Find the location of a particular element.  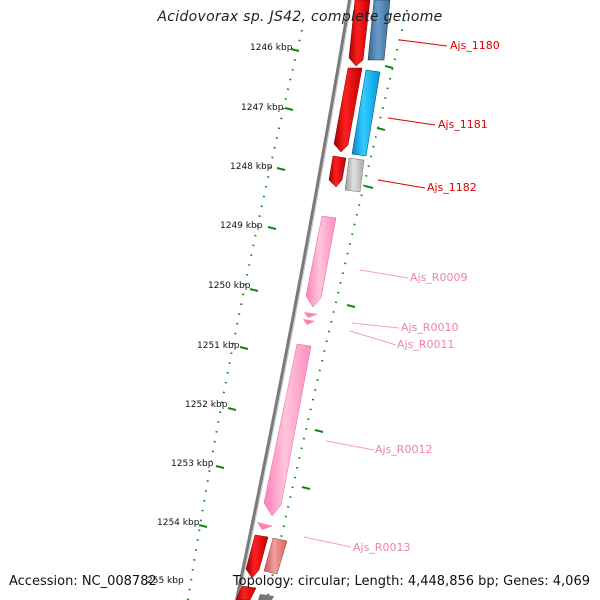

gene-label-ajs-r0009: Ajs_R0009 is located at coordinates (439, 277).